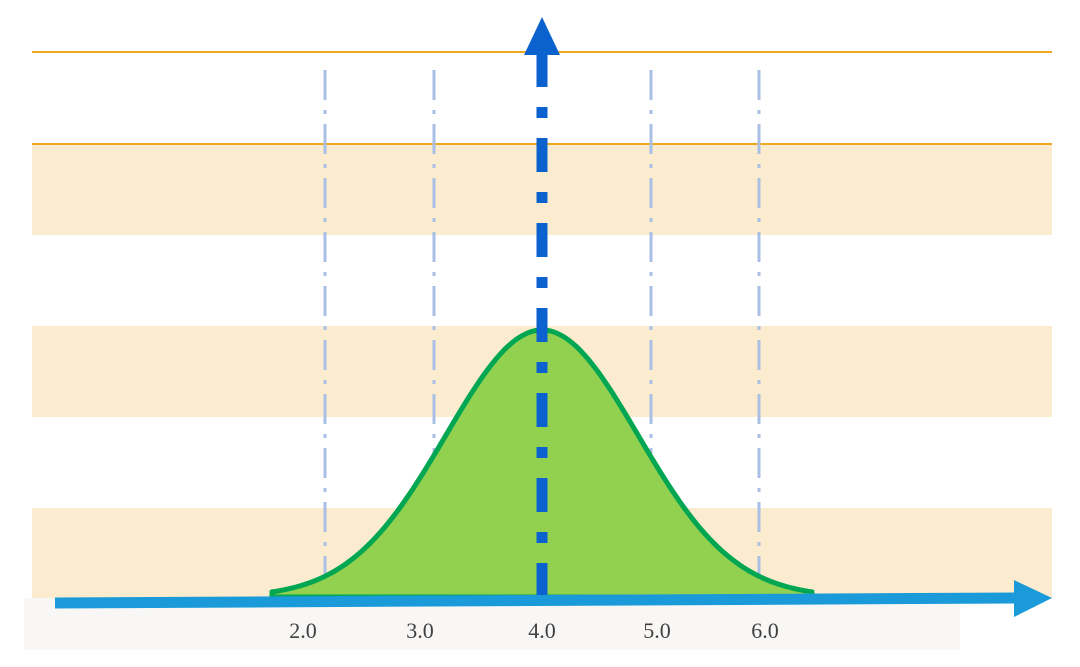  Describe the element at coordinates (765, 630) in the screenshot. I see `tick-label: 6.0` at that location.